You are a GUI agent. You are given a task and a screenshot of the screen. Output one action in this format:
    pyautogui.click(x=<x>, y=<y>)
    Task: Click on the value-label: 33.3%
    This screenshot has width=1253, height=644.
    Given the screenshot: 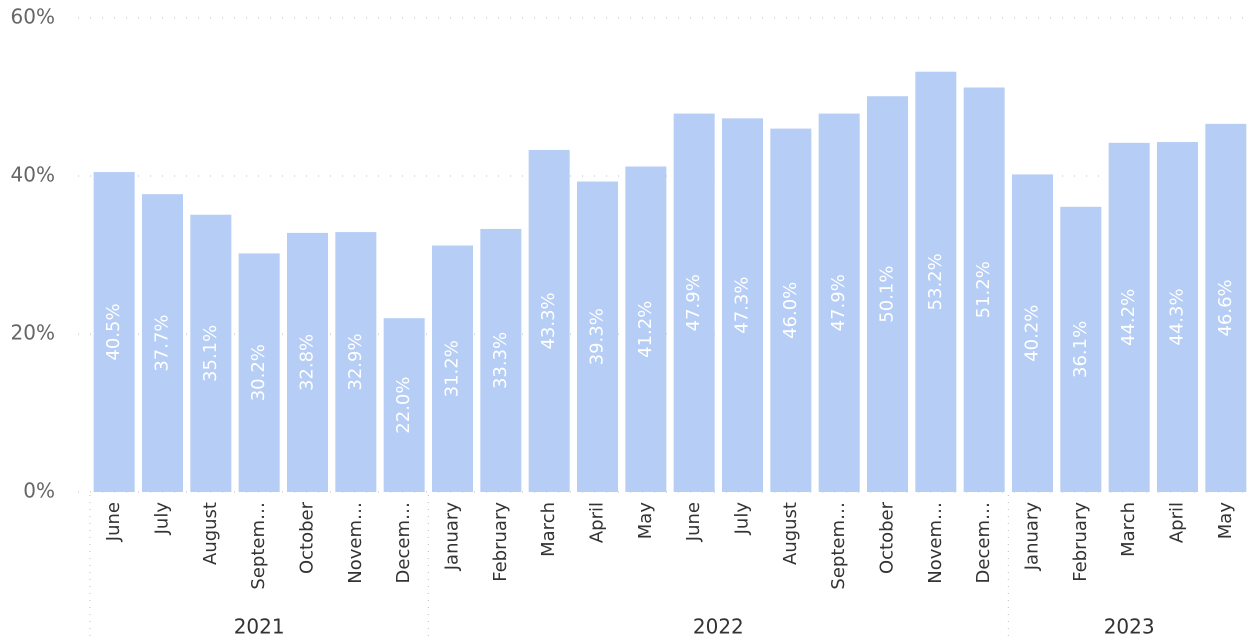 What is the action you would take?
    pyautogui.click(x=500, y=360)
    